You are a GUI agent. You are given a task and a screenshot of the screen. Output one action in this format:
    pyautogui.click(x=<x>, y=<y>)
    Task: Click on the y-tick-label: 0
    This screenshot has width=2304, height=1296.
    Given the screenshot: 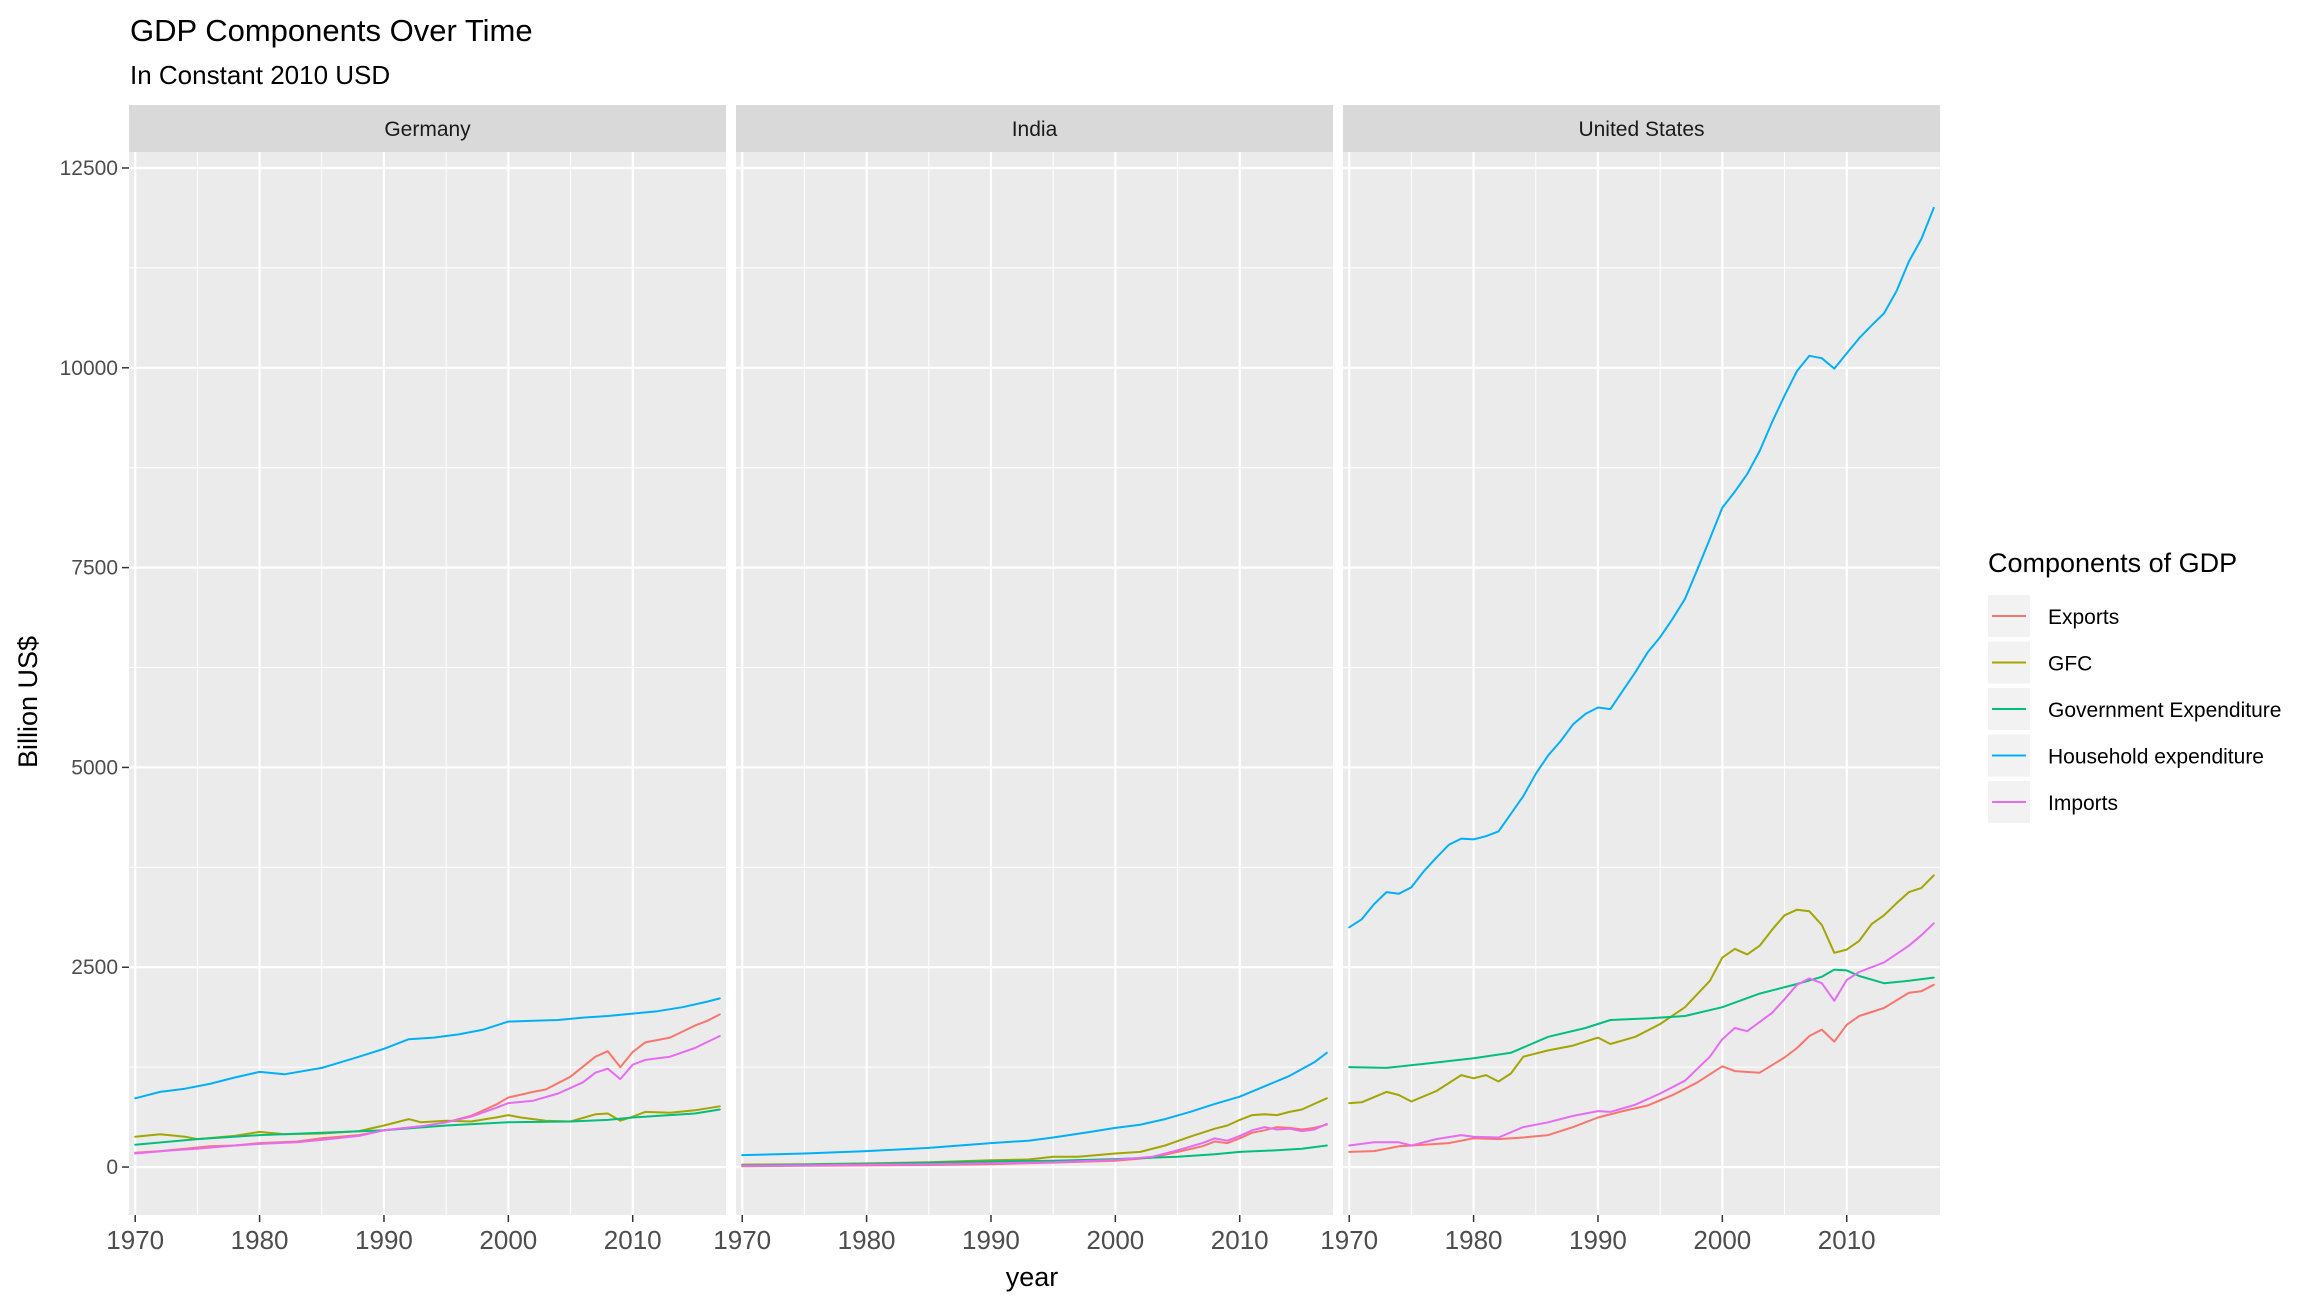 What is the action you would take?
    pyautogui.click(x=112, y=1167)
    